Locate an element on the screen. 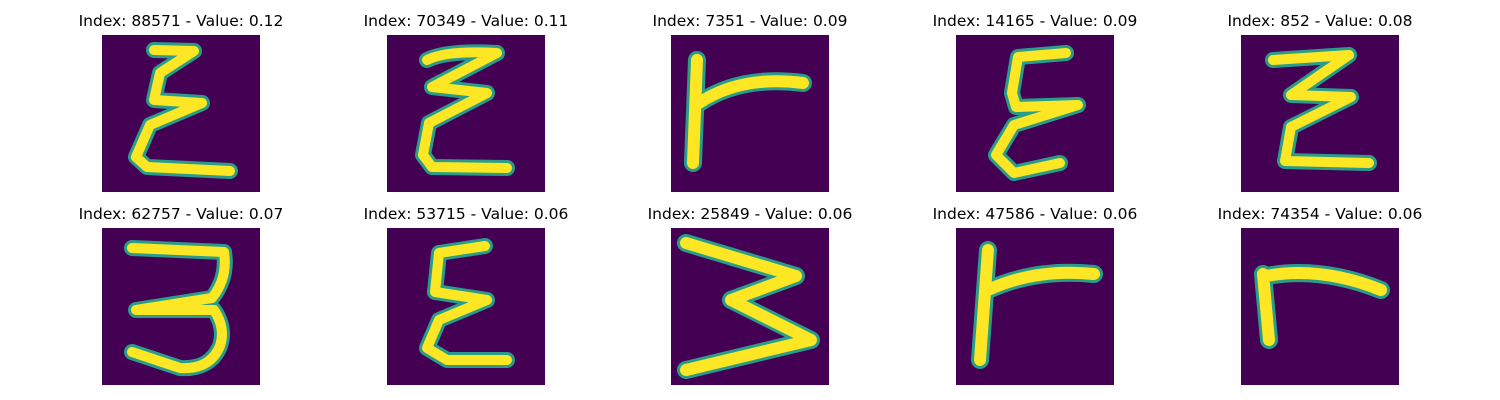 The image size is (1500, 400). panel-title: Index: 47586 - Value: 0.06 is located at coordinates (1035, 214).